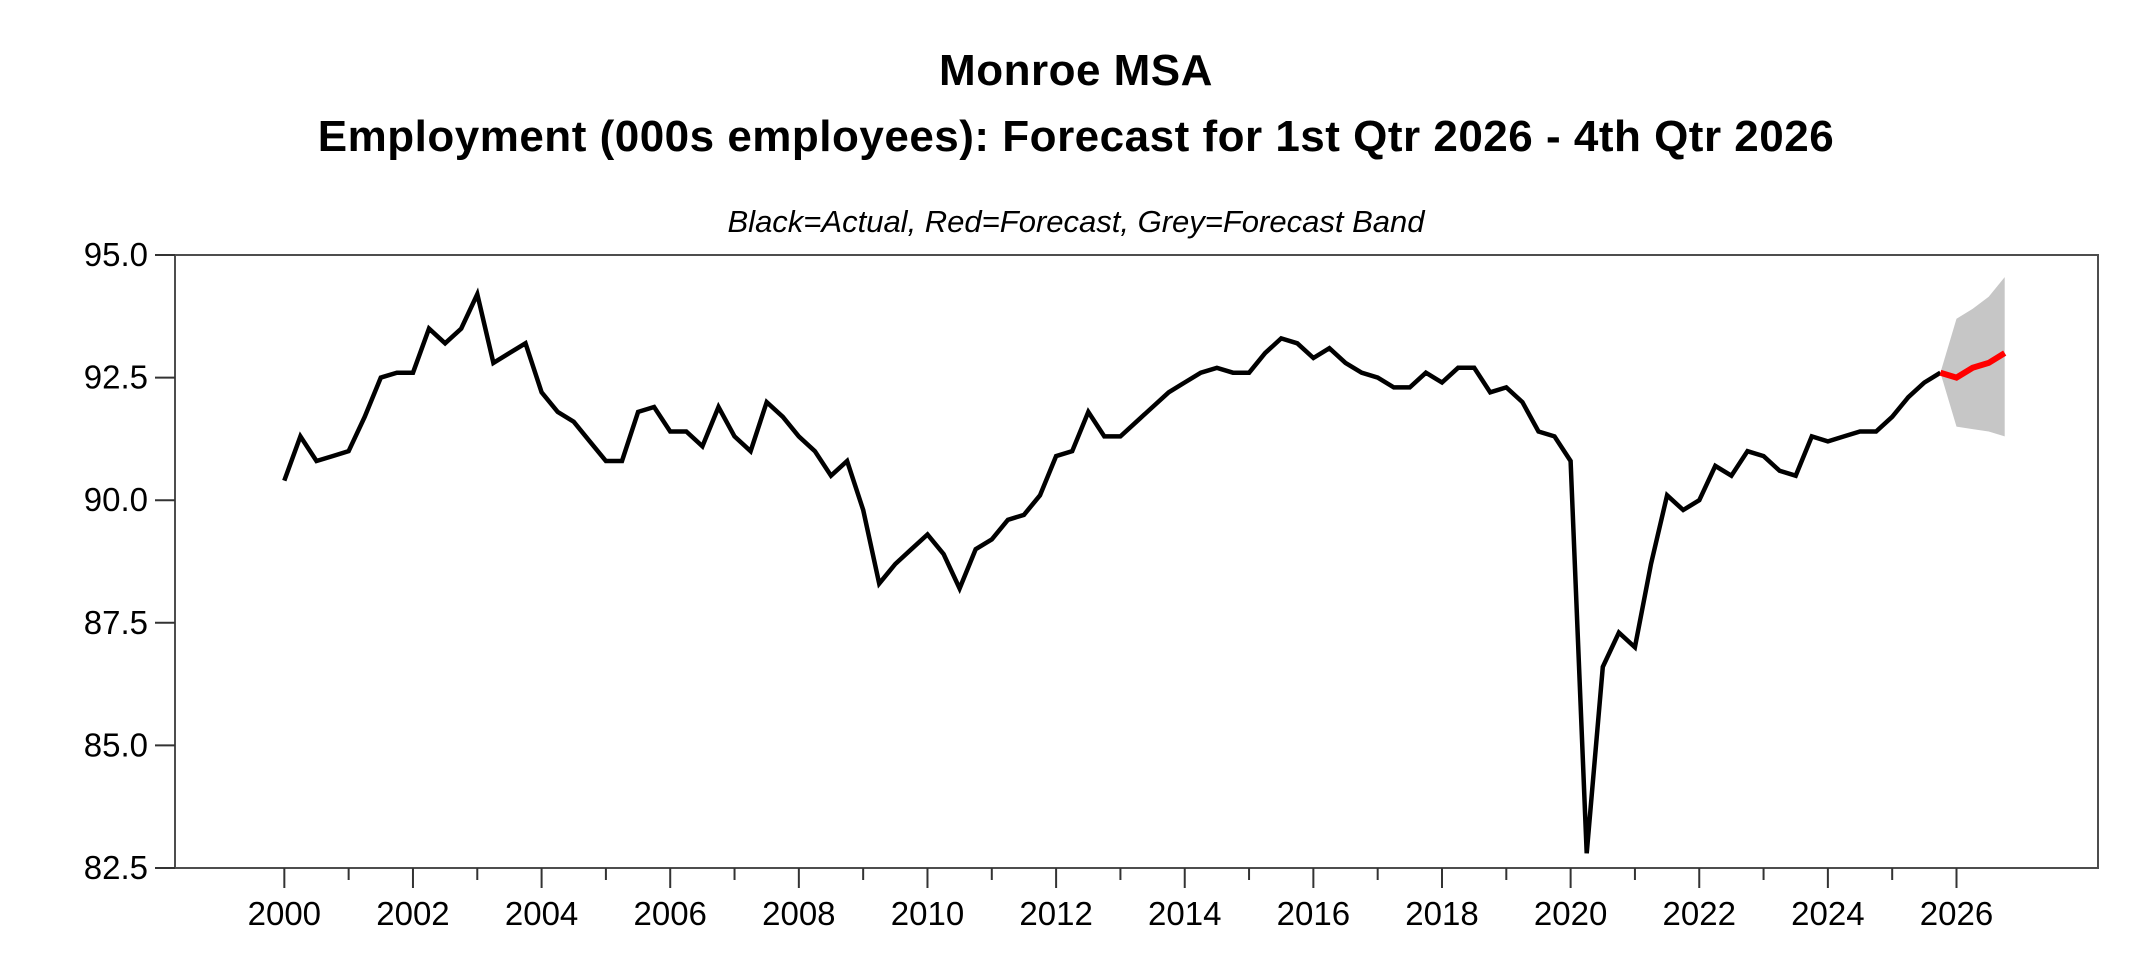 The height and width of the screenshot is (980, 2152). Describe the element at coordinates (1827, 913) in the screenshot. I see `x-tick-label: 2024` at that location.